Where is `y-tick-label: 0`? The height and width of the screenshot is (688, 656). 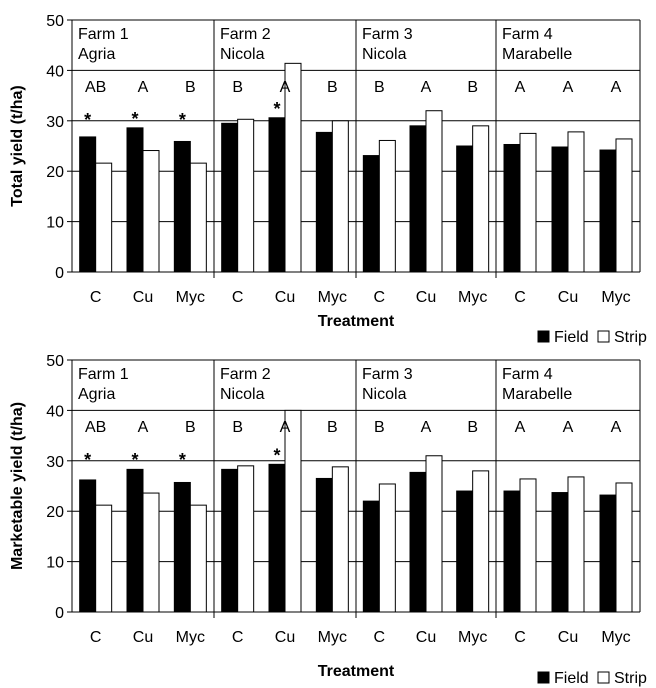
y-tick-label: 0 is located at coordinates (59, 613).